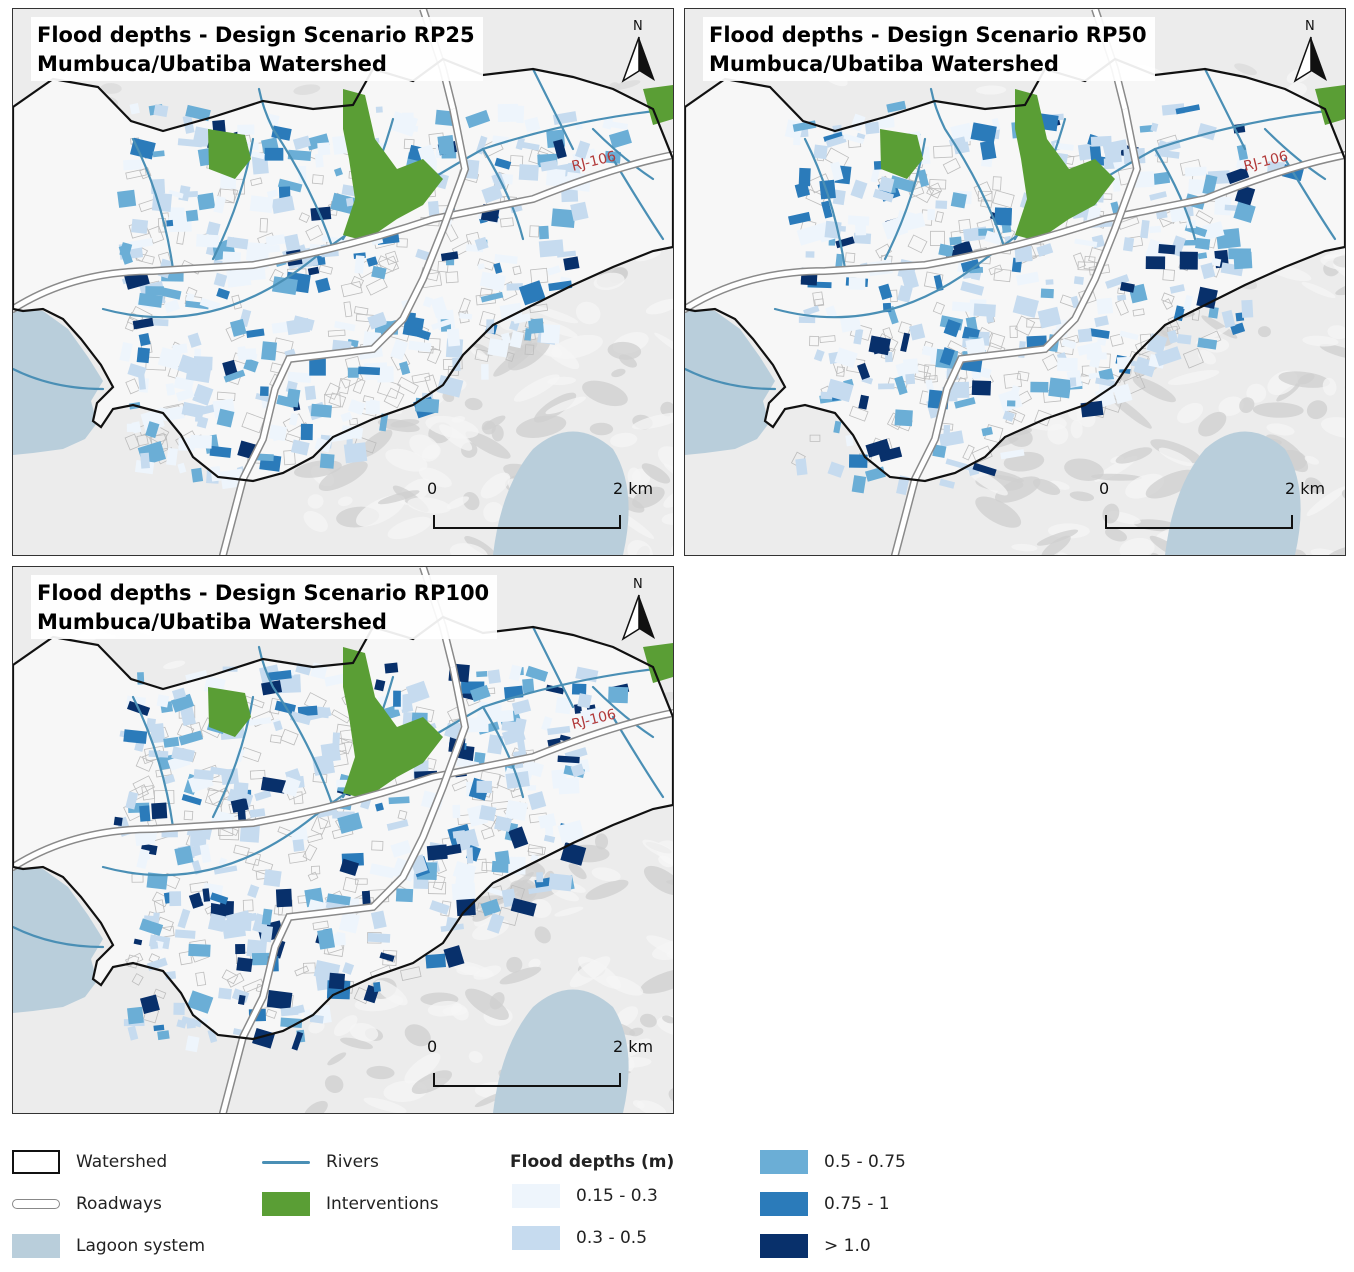 The height and width of the screenshot is (1272, 1354). Describe the element at coordinates (527, 522) in the screenshot. I see `scale-bar` at that location.